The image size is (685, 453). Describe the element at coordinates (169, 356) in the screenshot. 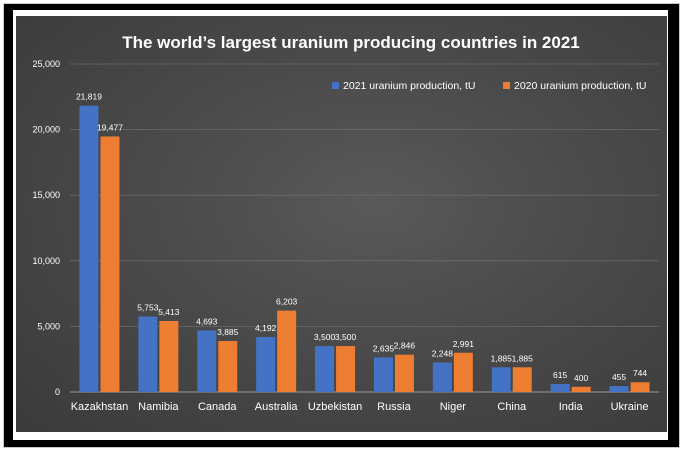

I see `bar-2020-namibia` at that location.